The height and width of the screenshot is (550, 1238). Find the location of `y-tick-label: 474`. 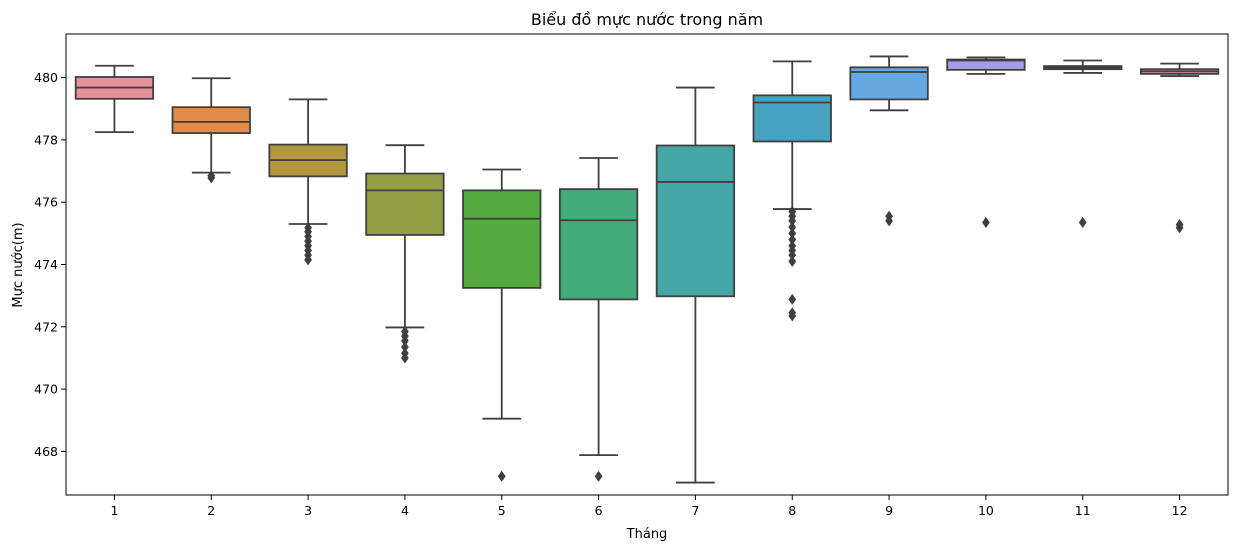

y-tick-label: 474 is located at coordinates (46, 264).